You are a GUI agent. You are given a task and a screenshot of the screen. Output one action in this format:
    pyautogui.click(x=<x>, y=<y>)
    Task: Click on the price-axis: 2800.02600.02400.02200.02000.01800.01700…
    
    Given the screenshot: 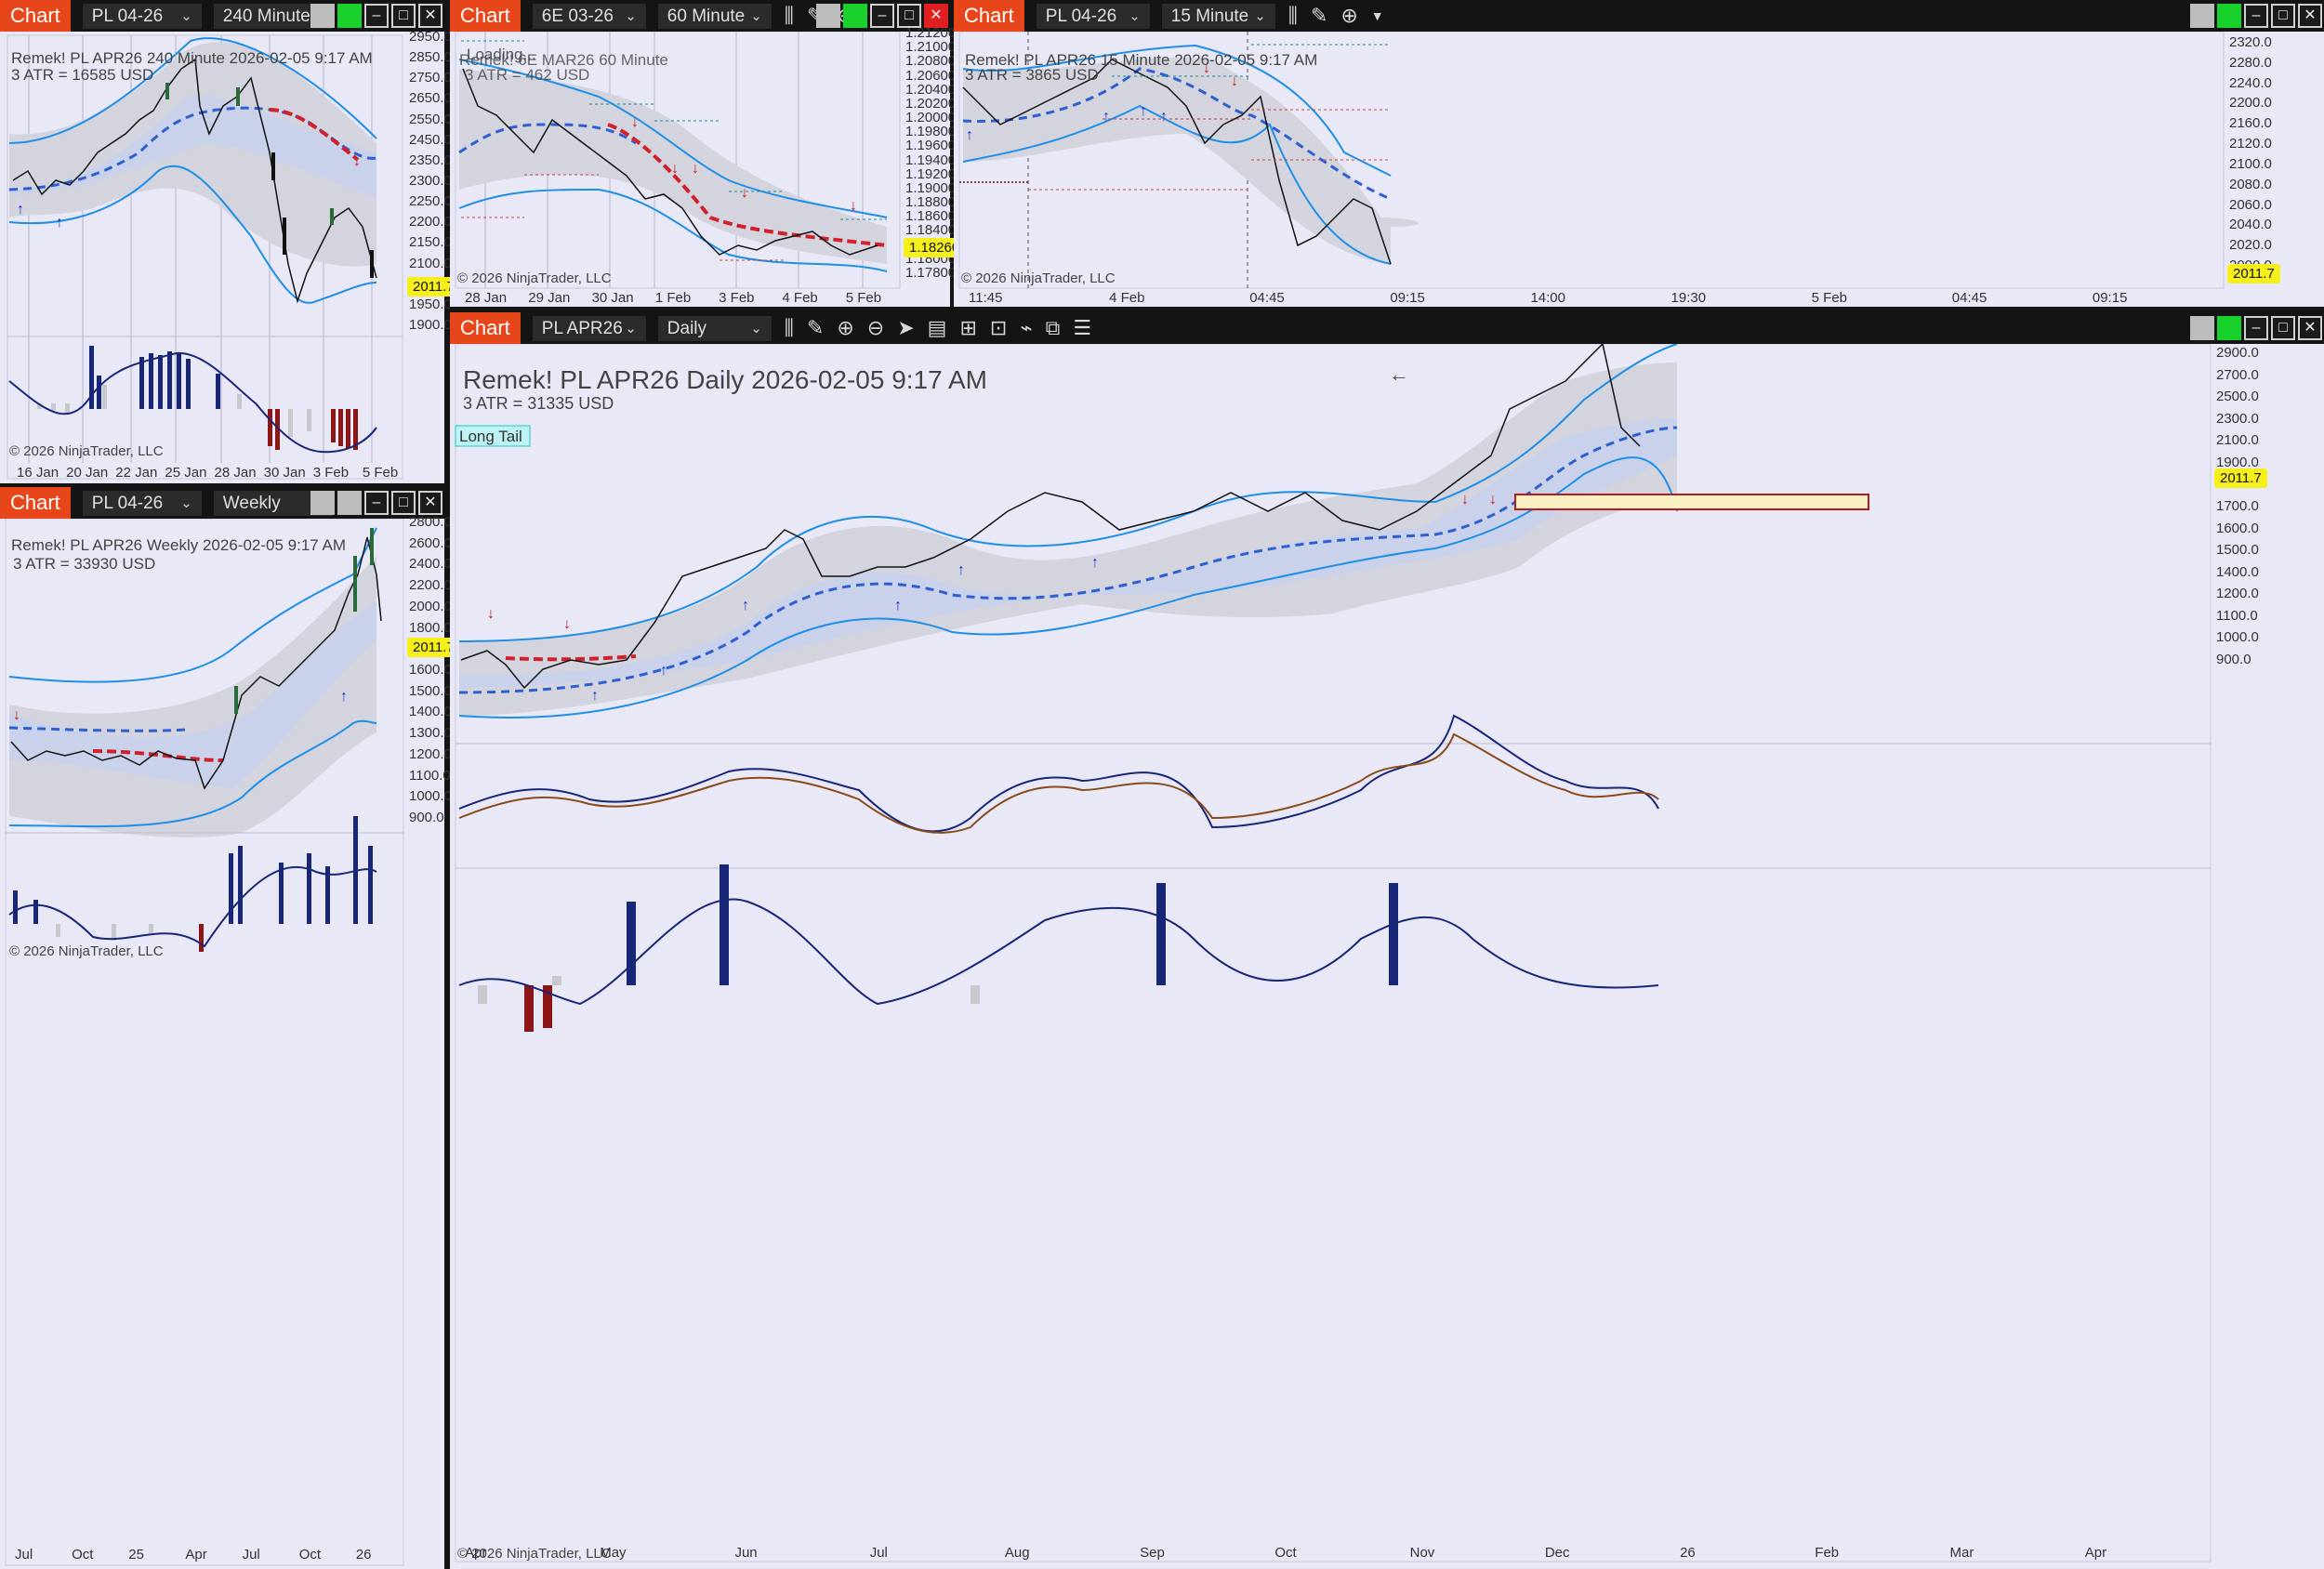 What is the action you would take?
    pyautogui.click(x=433, y=669)
    